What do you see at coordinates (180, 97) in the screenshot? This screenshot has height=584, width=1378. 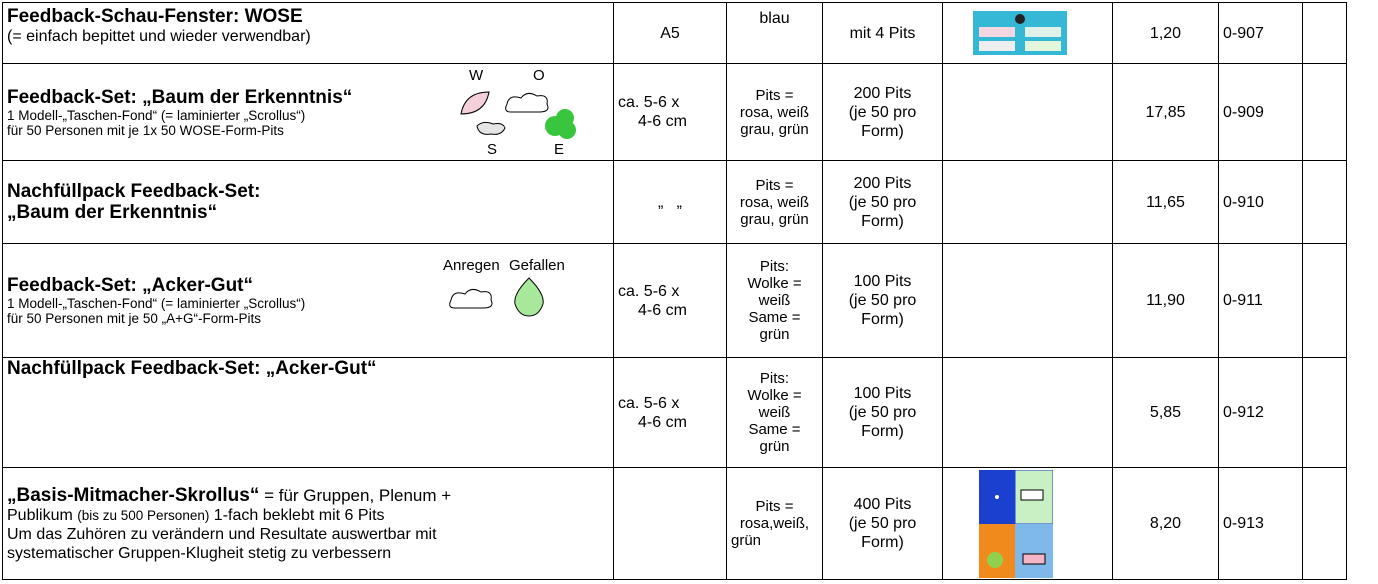 I see `title: Feedback-Set: „Baum der Erkenntnis“` at bounding box center [180, 97].